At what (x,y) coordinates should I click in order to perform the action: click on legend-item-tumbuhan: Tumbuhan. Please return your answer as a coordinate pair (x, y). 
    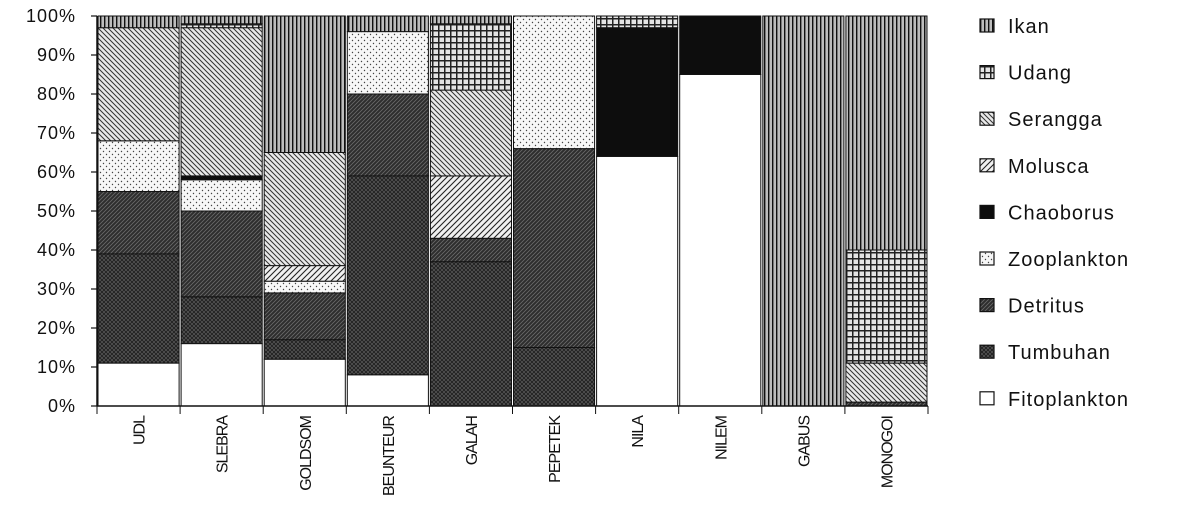
    Looking at the image, I should click on (1044, 353).